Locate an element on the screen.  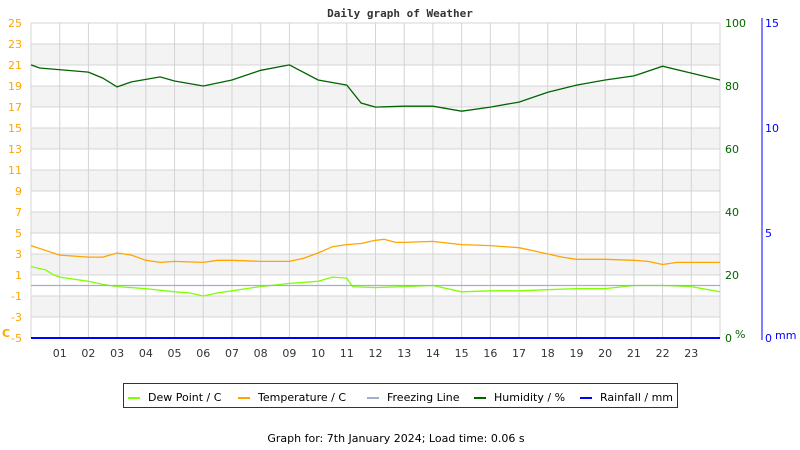
series-line-temperature is located at coordinates (375, 252).